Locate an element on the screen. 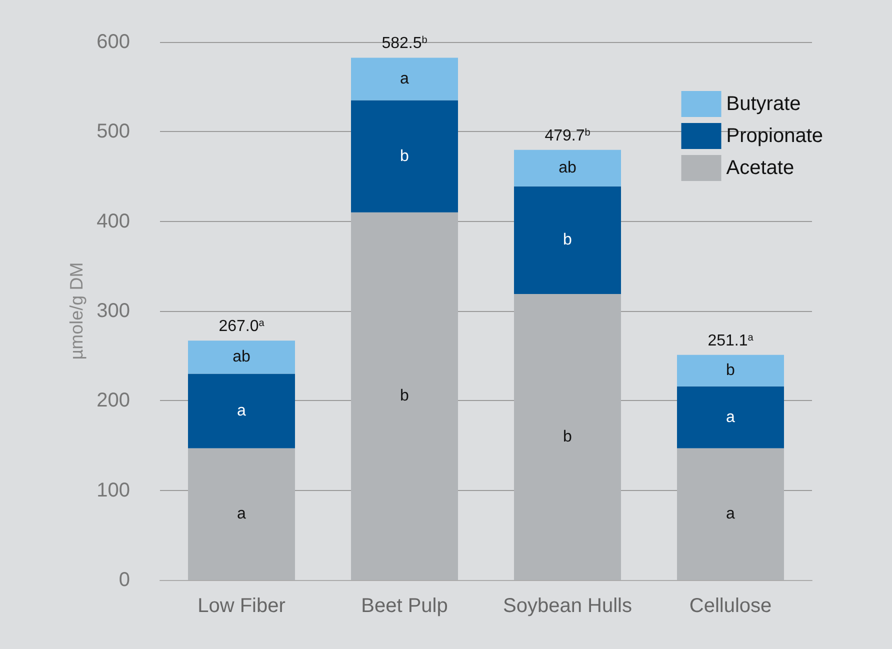 The width and height of the screenshot is (892, 649). y-tick-label: 300 is located at coordinates (113, 311).